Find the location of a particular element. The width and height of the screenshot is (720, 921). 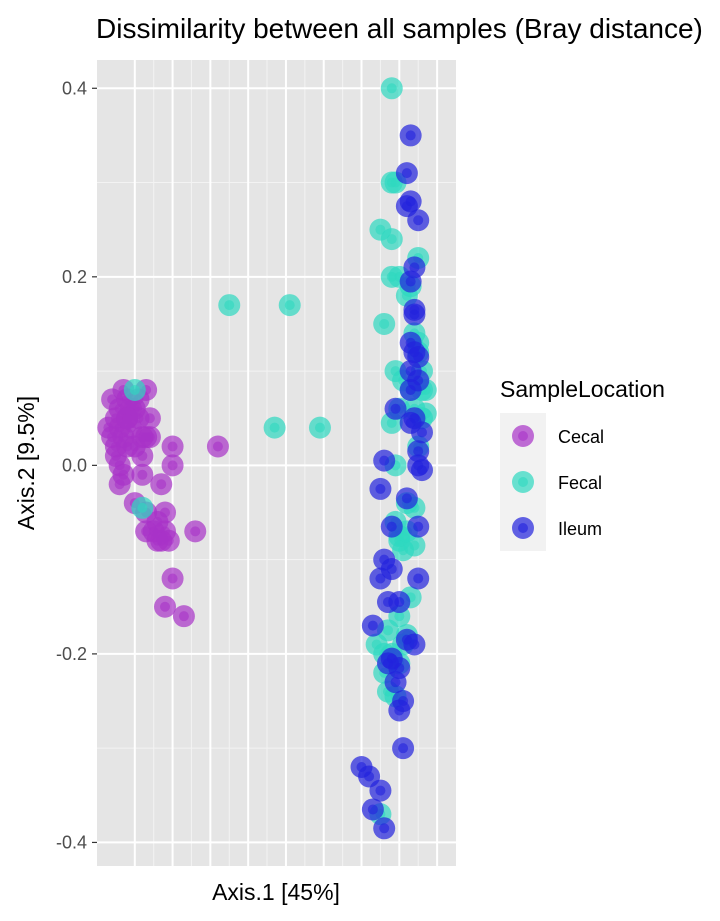

y-tick-label: -0.4 is located at coordinates (71, 842).